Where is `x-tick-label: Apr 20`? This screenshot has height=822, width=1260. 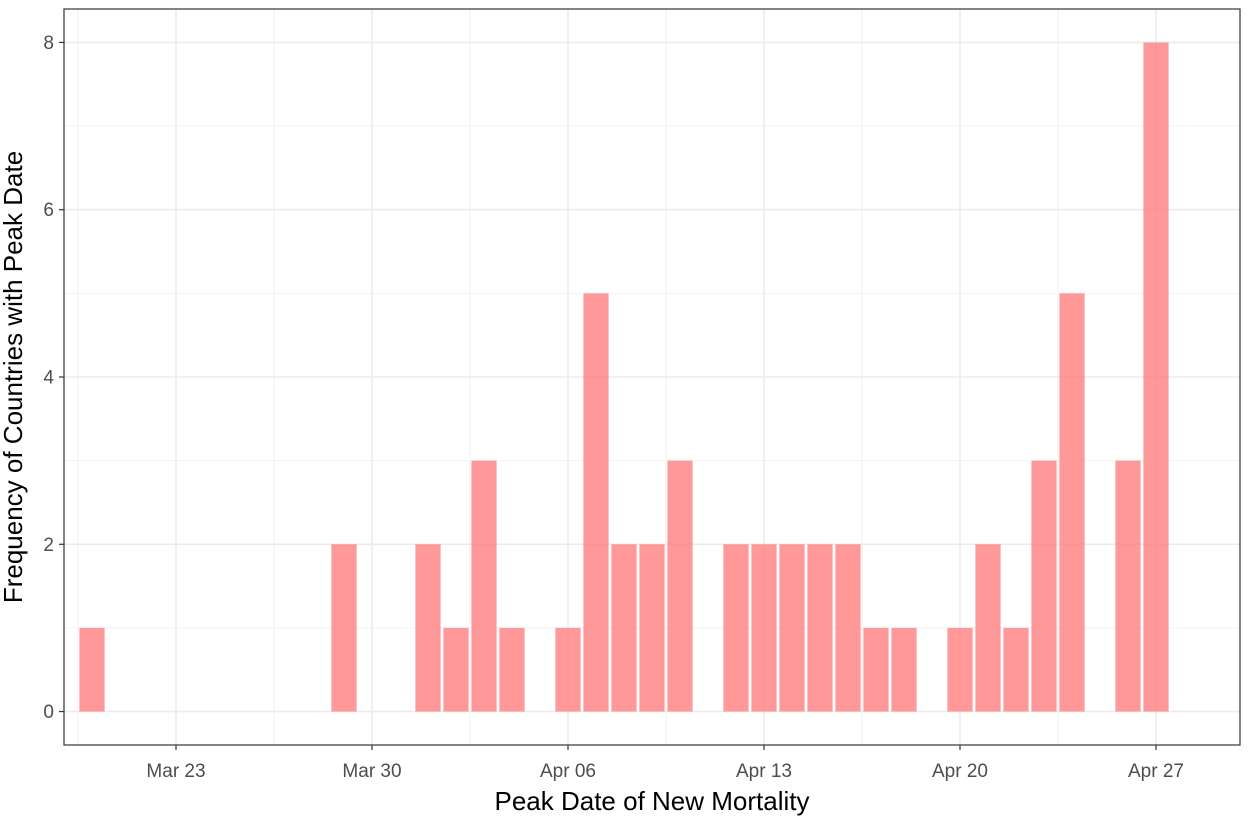 x-tick-label: Apr 20 is located at coordinates (960, 771).